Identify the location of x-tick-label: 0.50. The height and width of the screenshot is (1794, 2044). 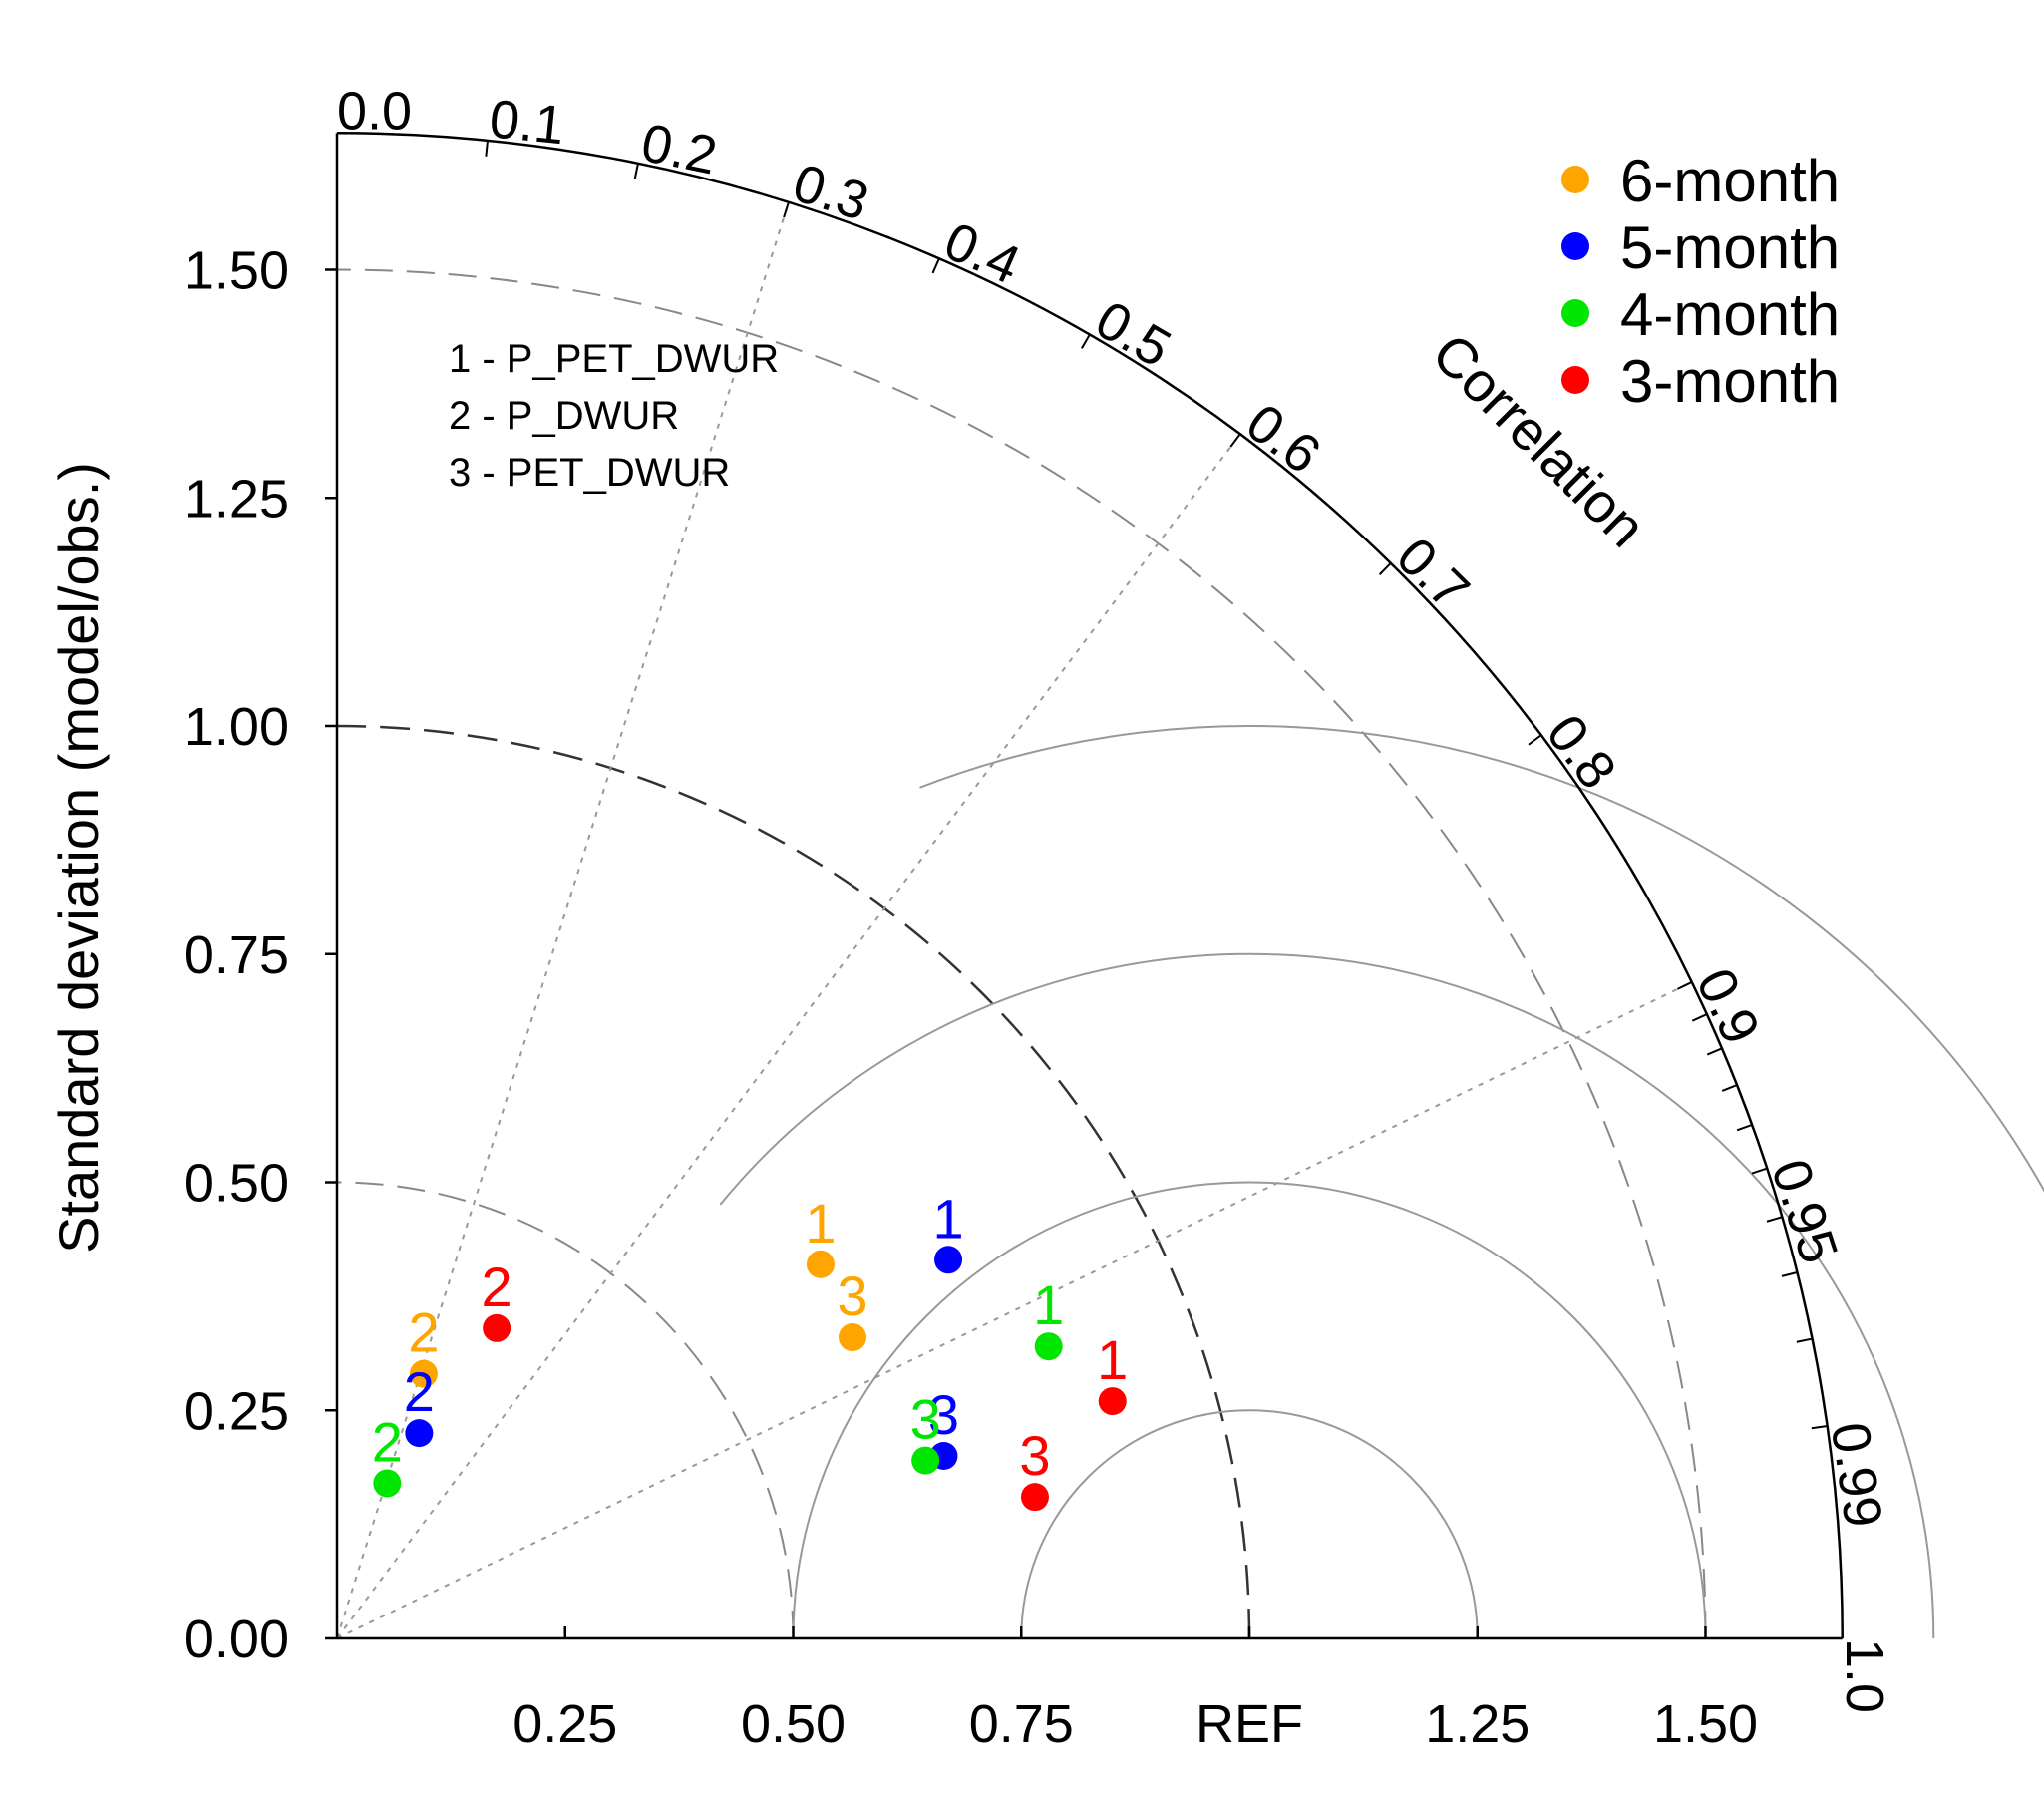
(793, 1724).